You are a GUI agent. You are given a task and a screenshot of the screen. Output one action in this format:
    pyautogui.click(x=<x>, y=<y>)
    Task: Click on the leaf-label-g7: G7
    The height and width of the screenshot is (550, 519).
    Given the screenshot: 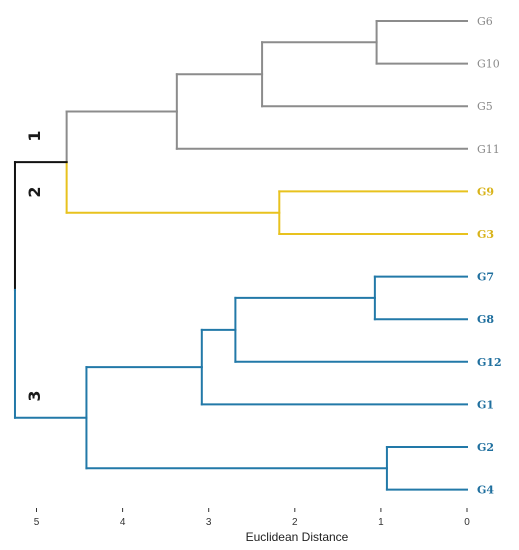 What is the action you would take?
    pyautogui.click(x=485, y=277)
    